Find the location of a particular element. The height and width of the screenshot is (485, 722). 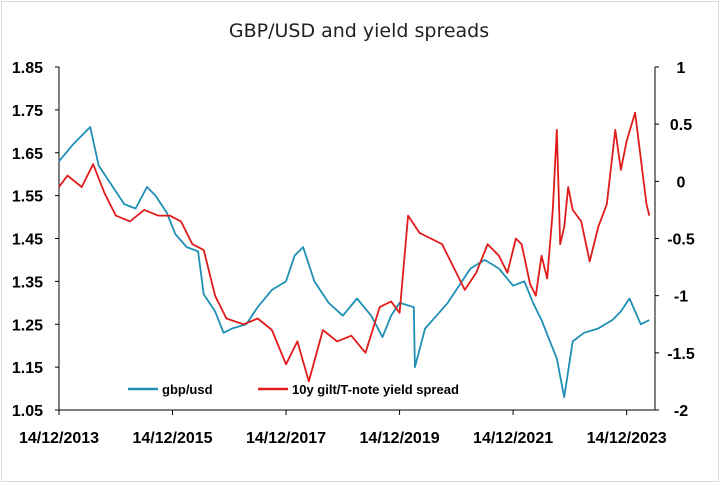

right-y-tick-label: -1 is located at coordinates (681, 297).